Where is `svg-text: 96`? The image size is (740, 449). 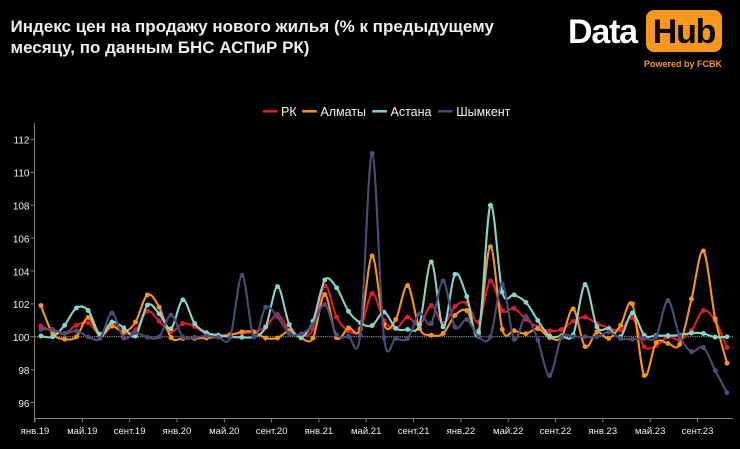
svg-text: 96 is located at coordinates (24, 404).